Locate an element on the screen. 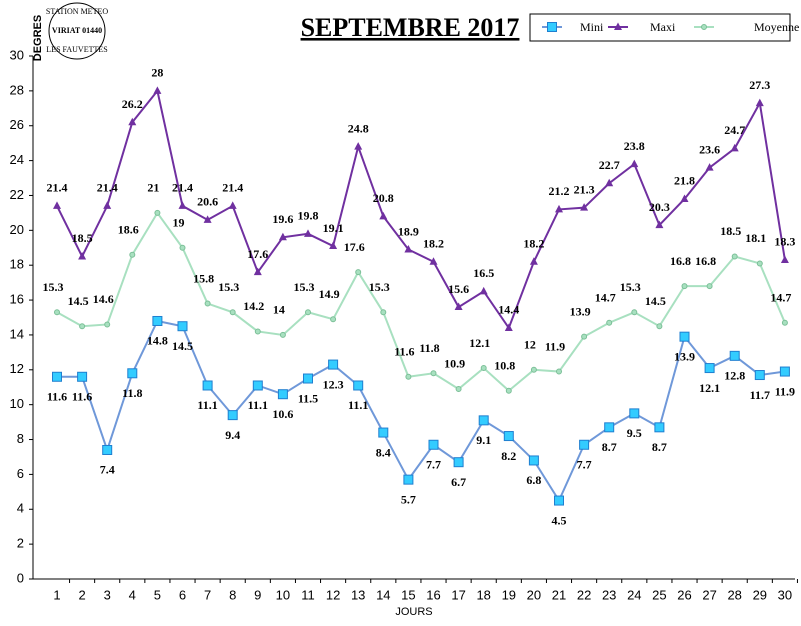 This screenshot has width=801, height=626. data-label: 17.6 is located at coordinates (354, 247).